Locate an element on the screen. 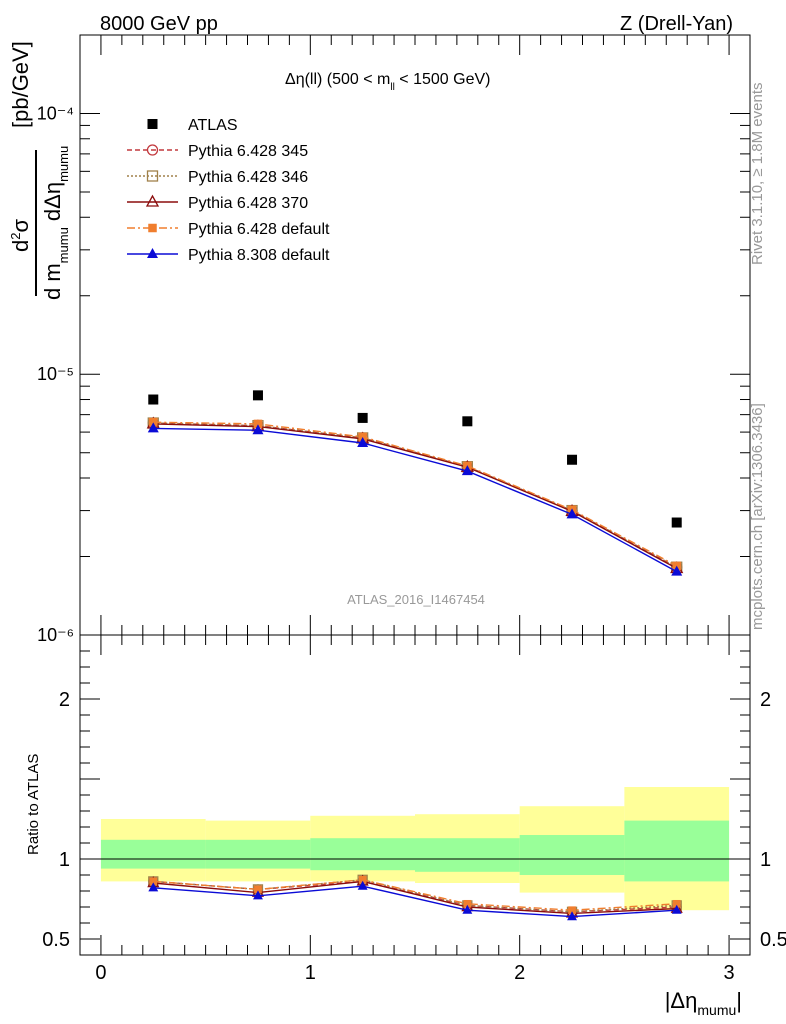 The width and height of the screenshot is (786, 1024). main-panel-series is located at coordinates (415, 483).